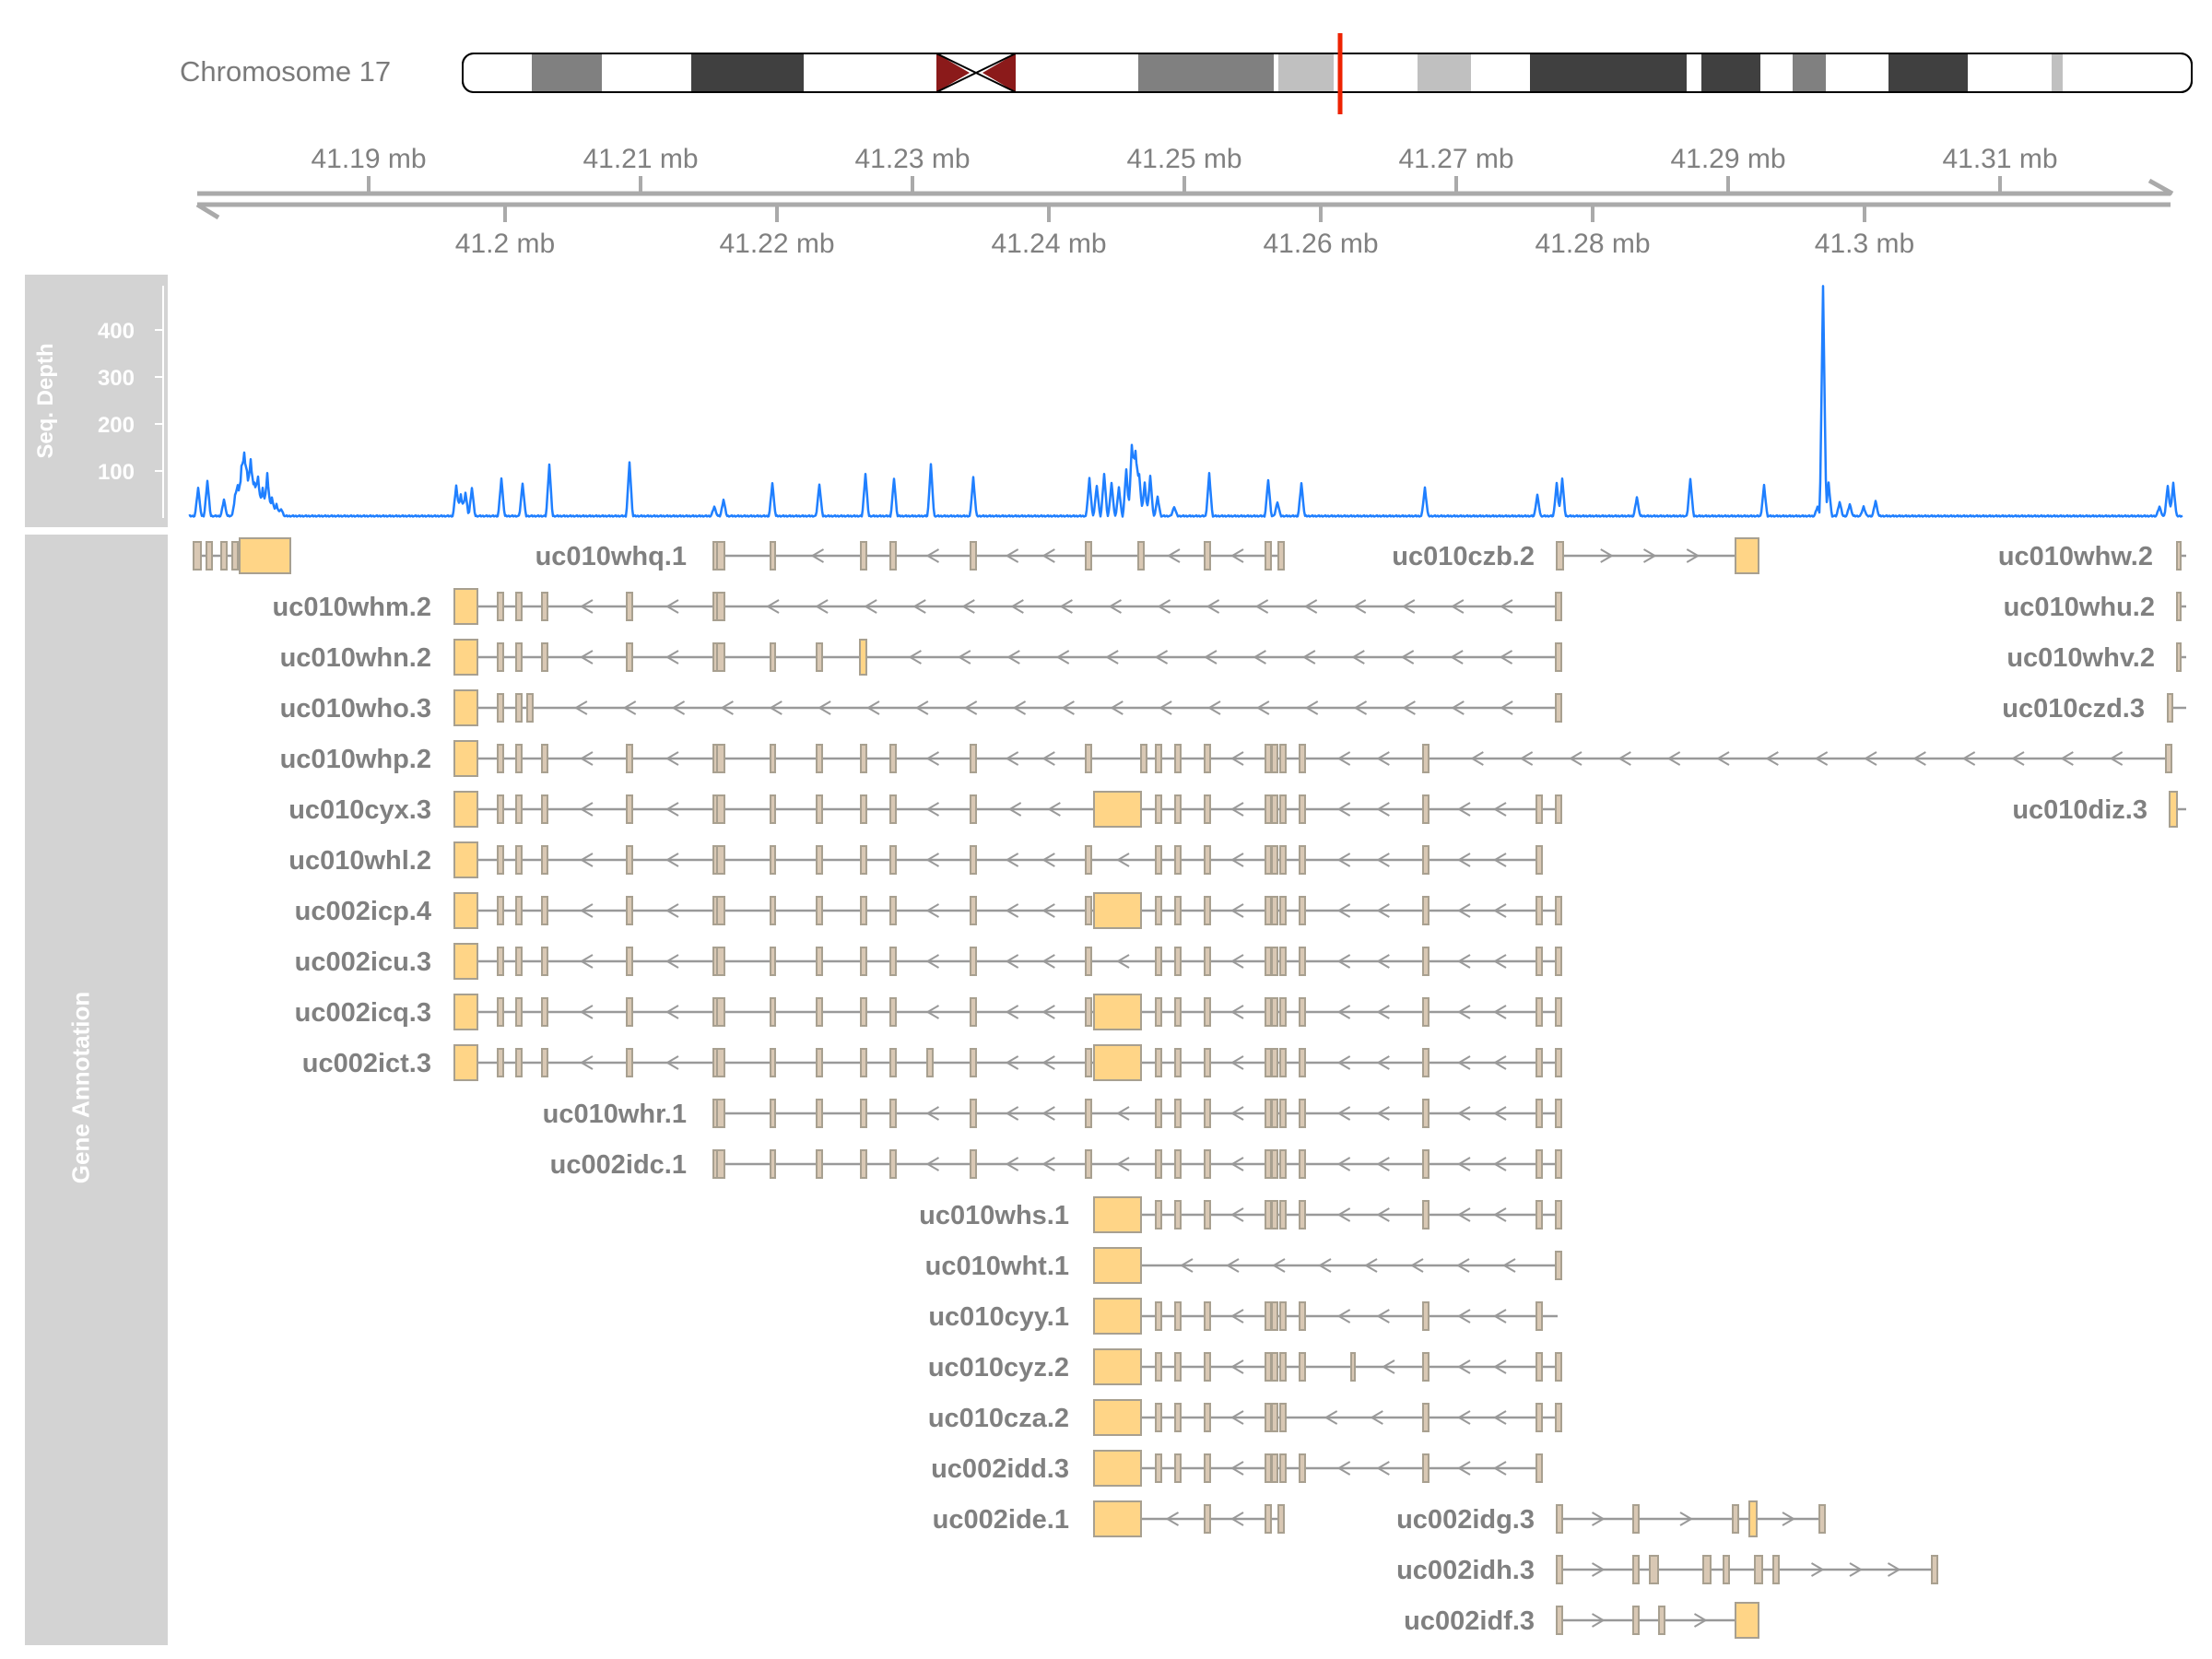 Image resolution: width=2212 pixels, height=1659 pixels. What do you see at coordinates (1237, 1468) in the screenshot?
I see `transcript-model: uc002idd.3` at bounding box center [1237, 1468].